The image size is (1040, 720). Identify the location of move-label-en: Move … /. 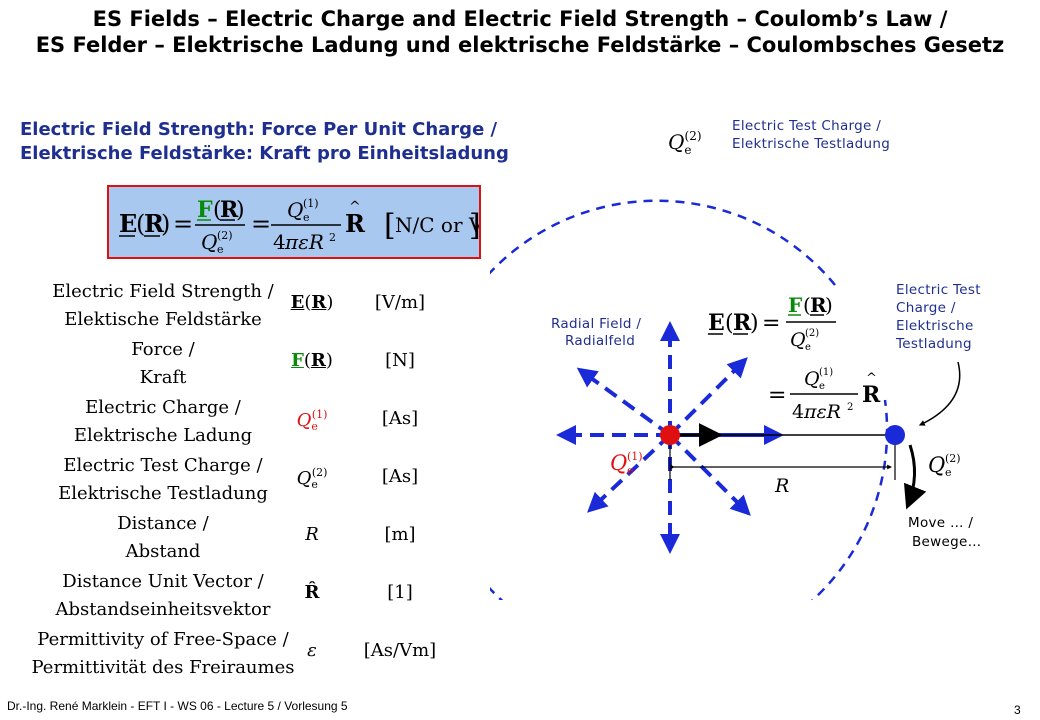
(941, 523).